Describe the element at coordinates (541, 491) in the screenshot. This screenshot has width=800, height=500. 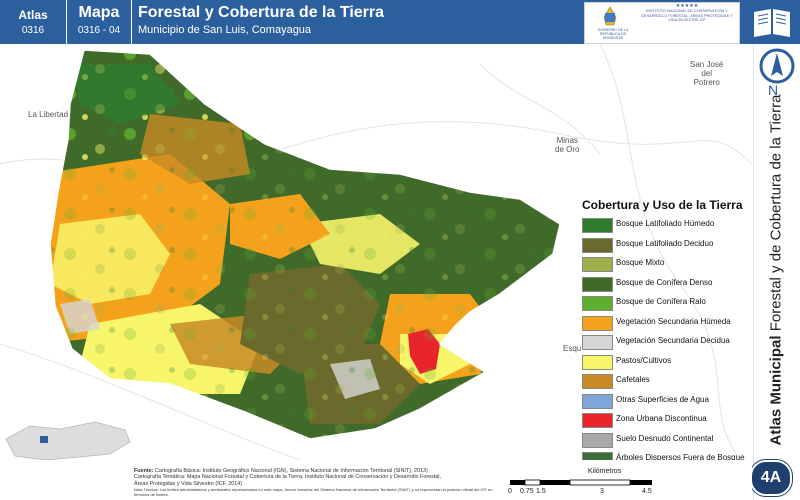
I see `scale-tick: 1.5` at that location.